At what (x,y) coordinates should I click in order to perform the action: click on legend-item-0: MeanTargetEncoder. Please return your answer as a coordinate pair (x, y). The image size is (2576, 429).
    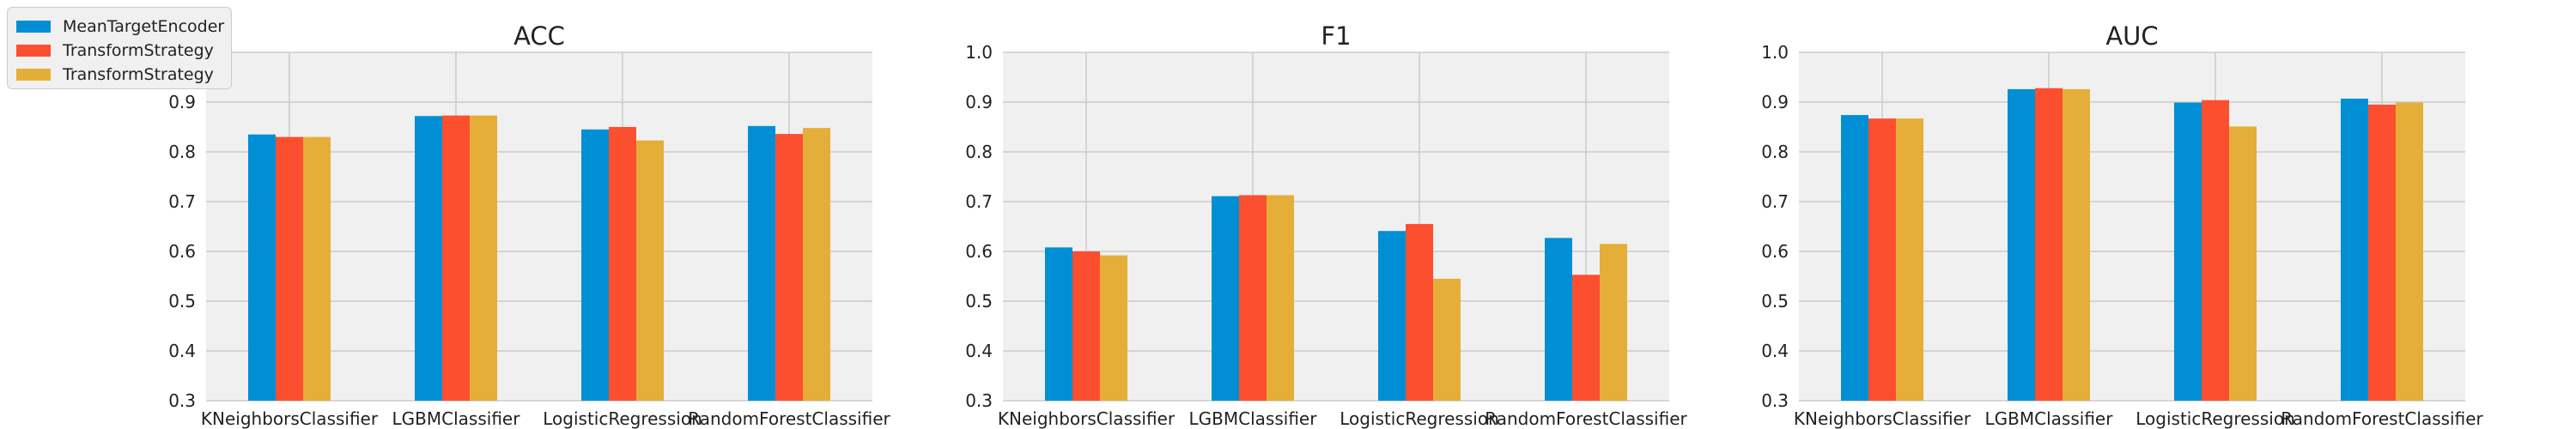
    Looking at the image, I should click on (121, 27).